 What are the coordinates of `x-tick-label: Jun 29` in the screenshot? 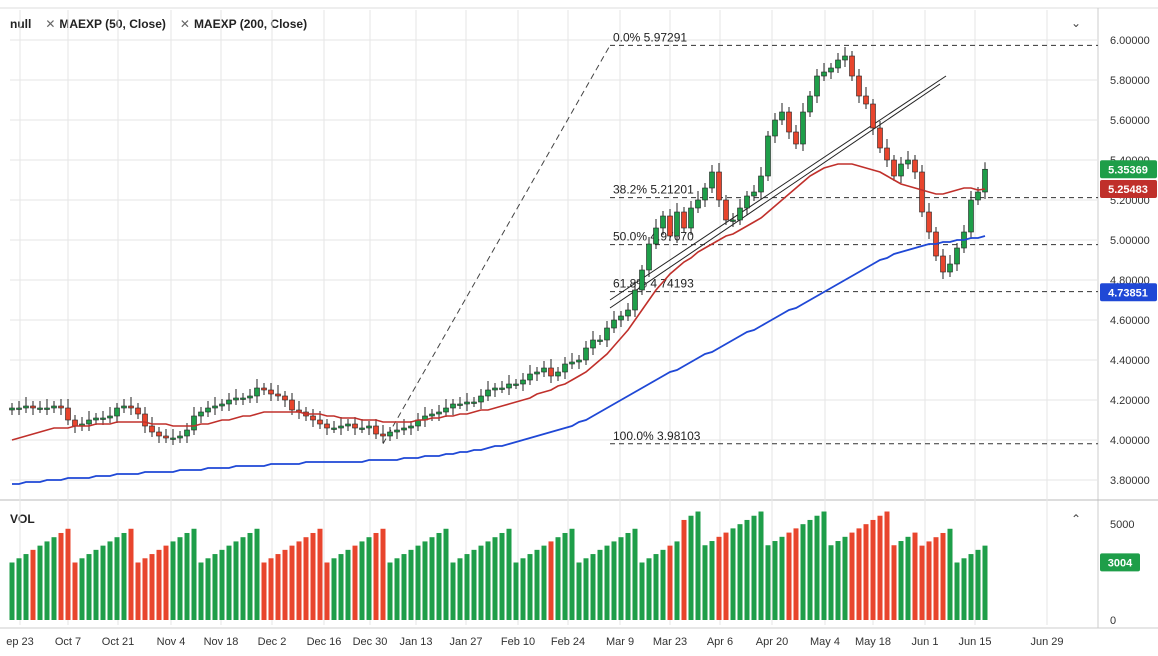 It's located at (1046, 642).